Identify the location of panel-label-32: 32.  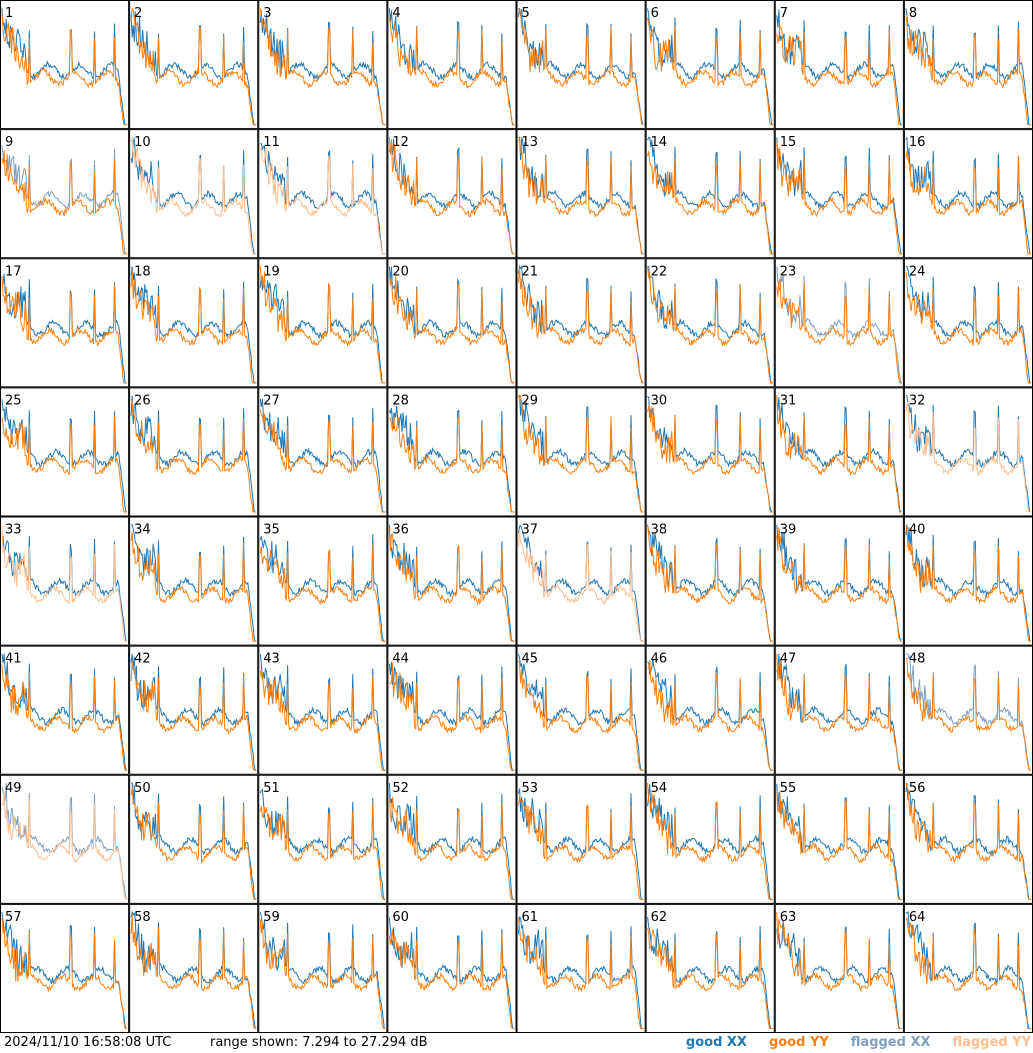
(917, 400).